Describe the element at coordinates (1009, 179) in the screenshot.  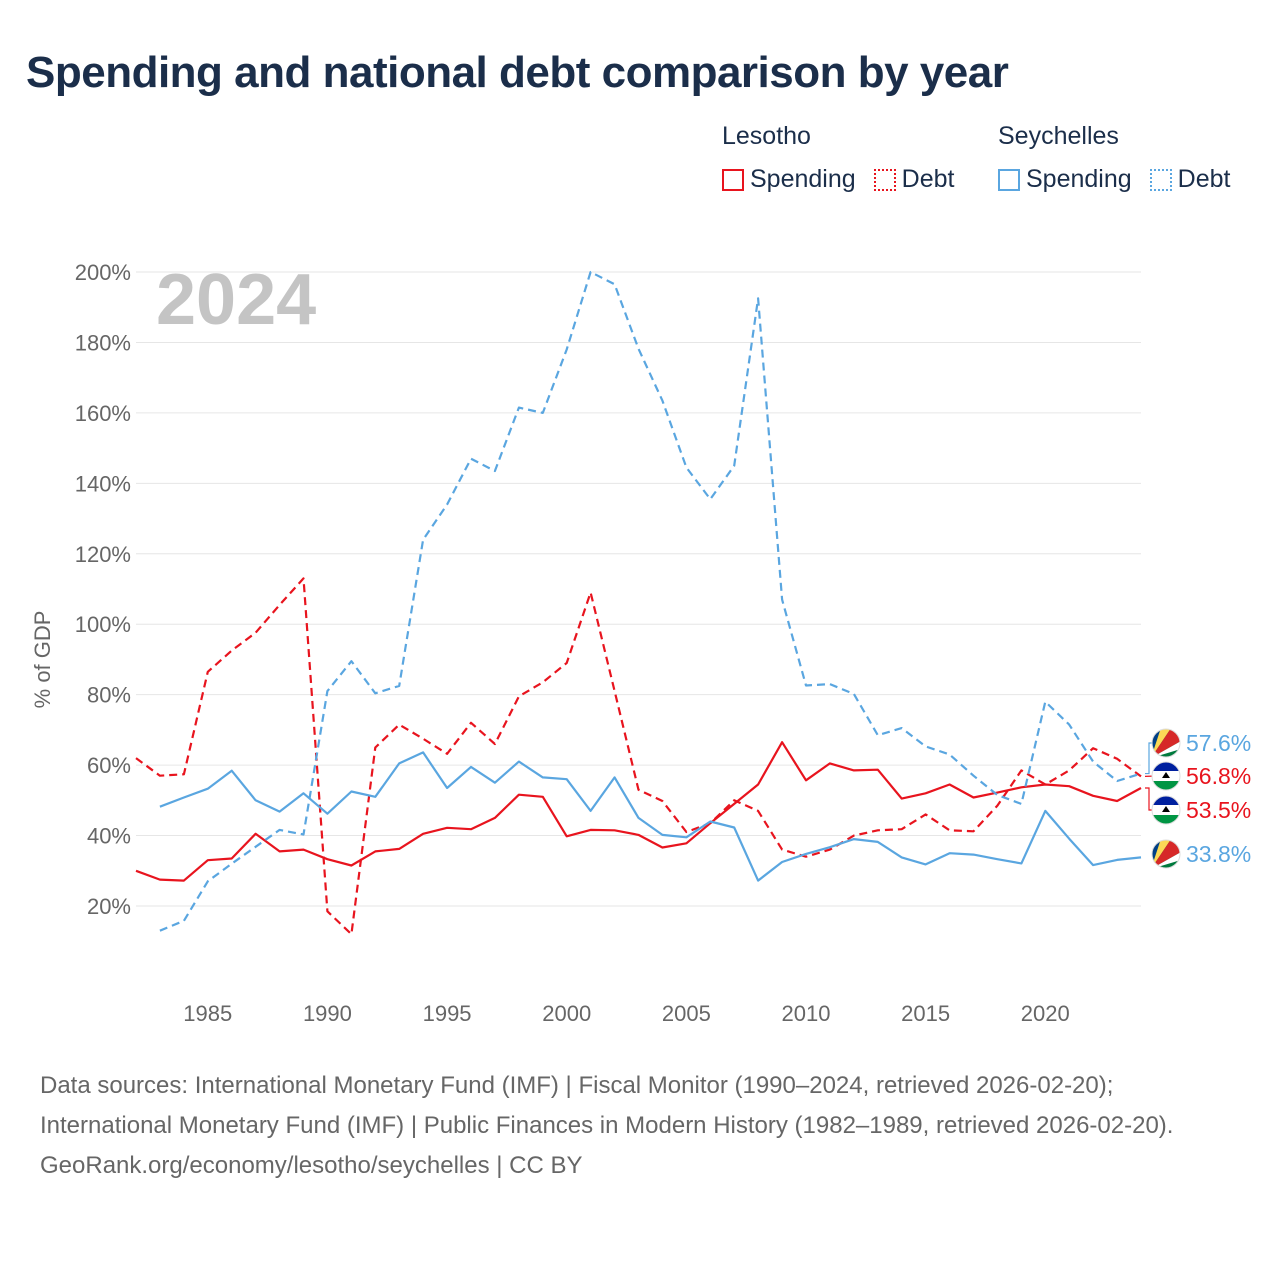
I see `legend-swatch-solid-blue` at that location.